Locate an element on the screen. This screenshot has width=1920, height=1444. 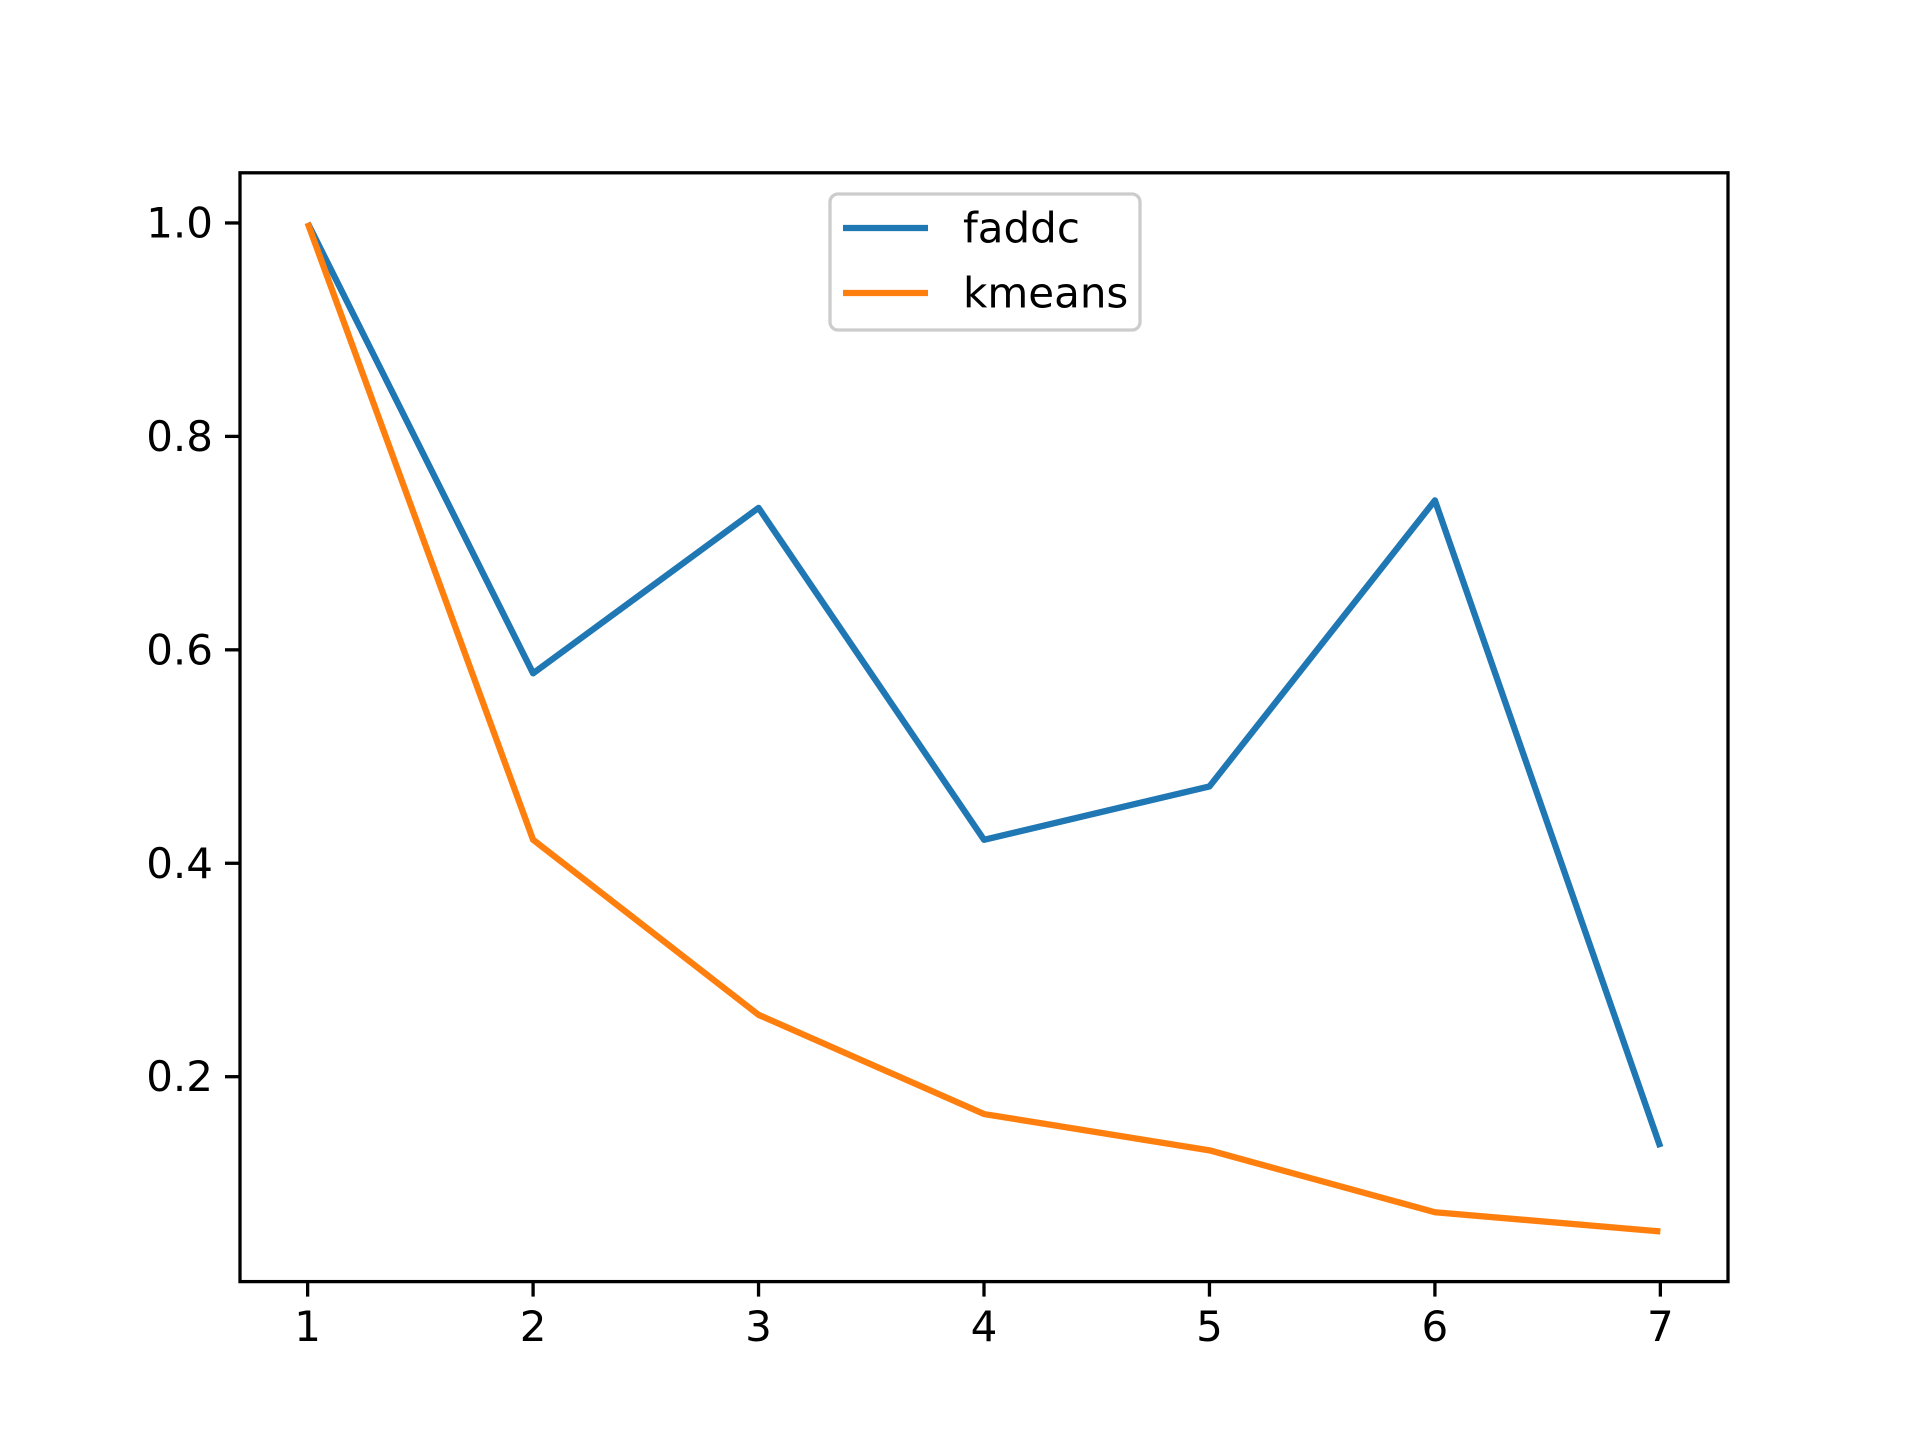
y-axis-ticks: 0.2 0.4 0.6 0.8 1.0 is located at coordinates (193, 649).